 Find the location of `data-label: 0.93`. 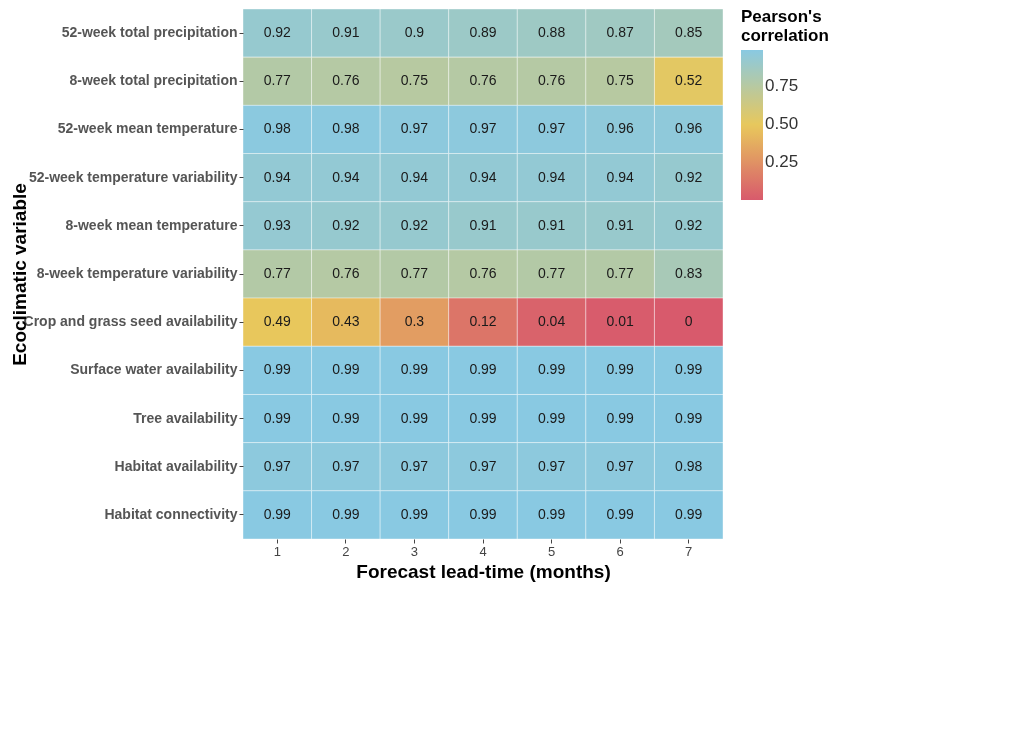

data-label: 0.93 is located at coordinates (277, 224).